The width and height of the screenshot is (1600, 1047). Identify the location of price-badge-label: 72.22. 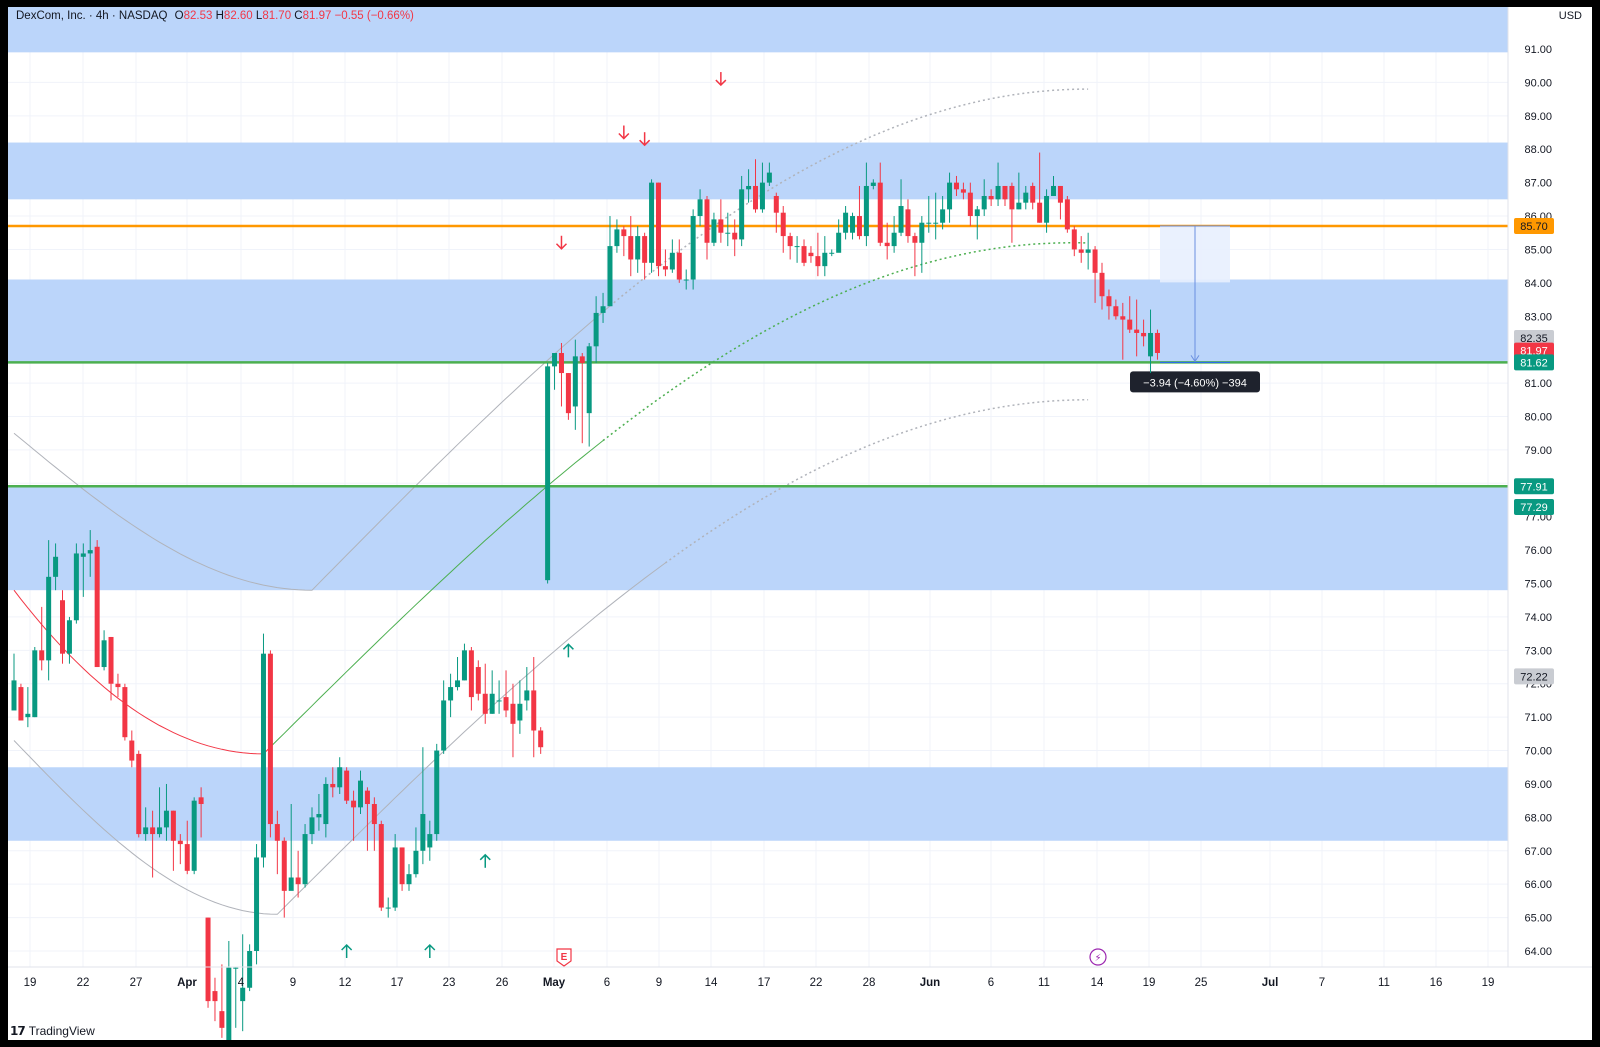
(1534, 677).